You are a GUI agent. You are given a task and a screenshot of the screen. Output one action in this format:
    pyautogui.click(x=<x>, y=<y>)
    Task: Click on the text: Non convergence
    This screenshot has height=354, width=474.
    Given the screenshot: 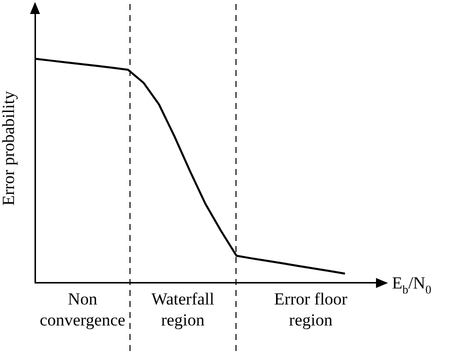 What is the action you would take?
    pyautogui.click(x=83, y=310)
    